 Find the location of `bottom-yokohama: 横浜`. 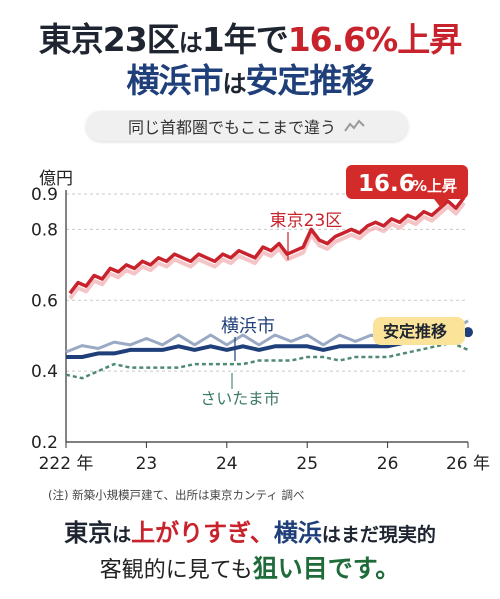

bottom-yokohama: 横浜 is located at coordinates (297, 533).